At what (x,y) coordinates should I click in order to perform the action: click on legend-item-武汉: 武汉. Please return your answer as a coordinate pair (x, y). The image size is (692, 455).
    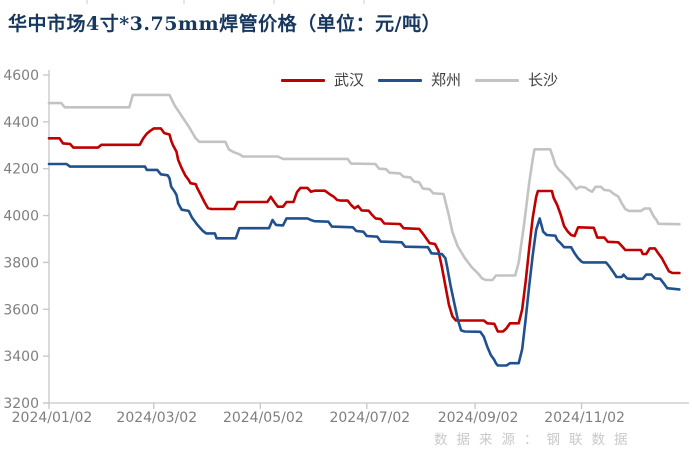
    Looking at the image, I should click on (322, 80).